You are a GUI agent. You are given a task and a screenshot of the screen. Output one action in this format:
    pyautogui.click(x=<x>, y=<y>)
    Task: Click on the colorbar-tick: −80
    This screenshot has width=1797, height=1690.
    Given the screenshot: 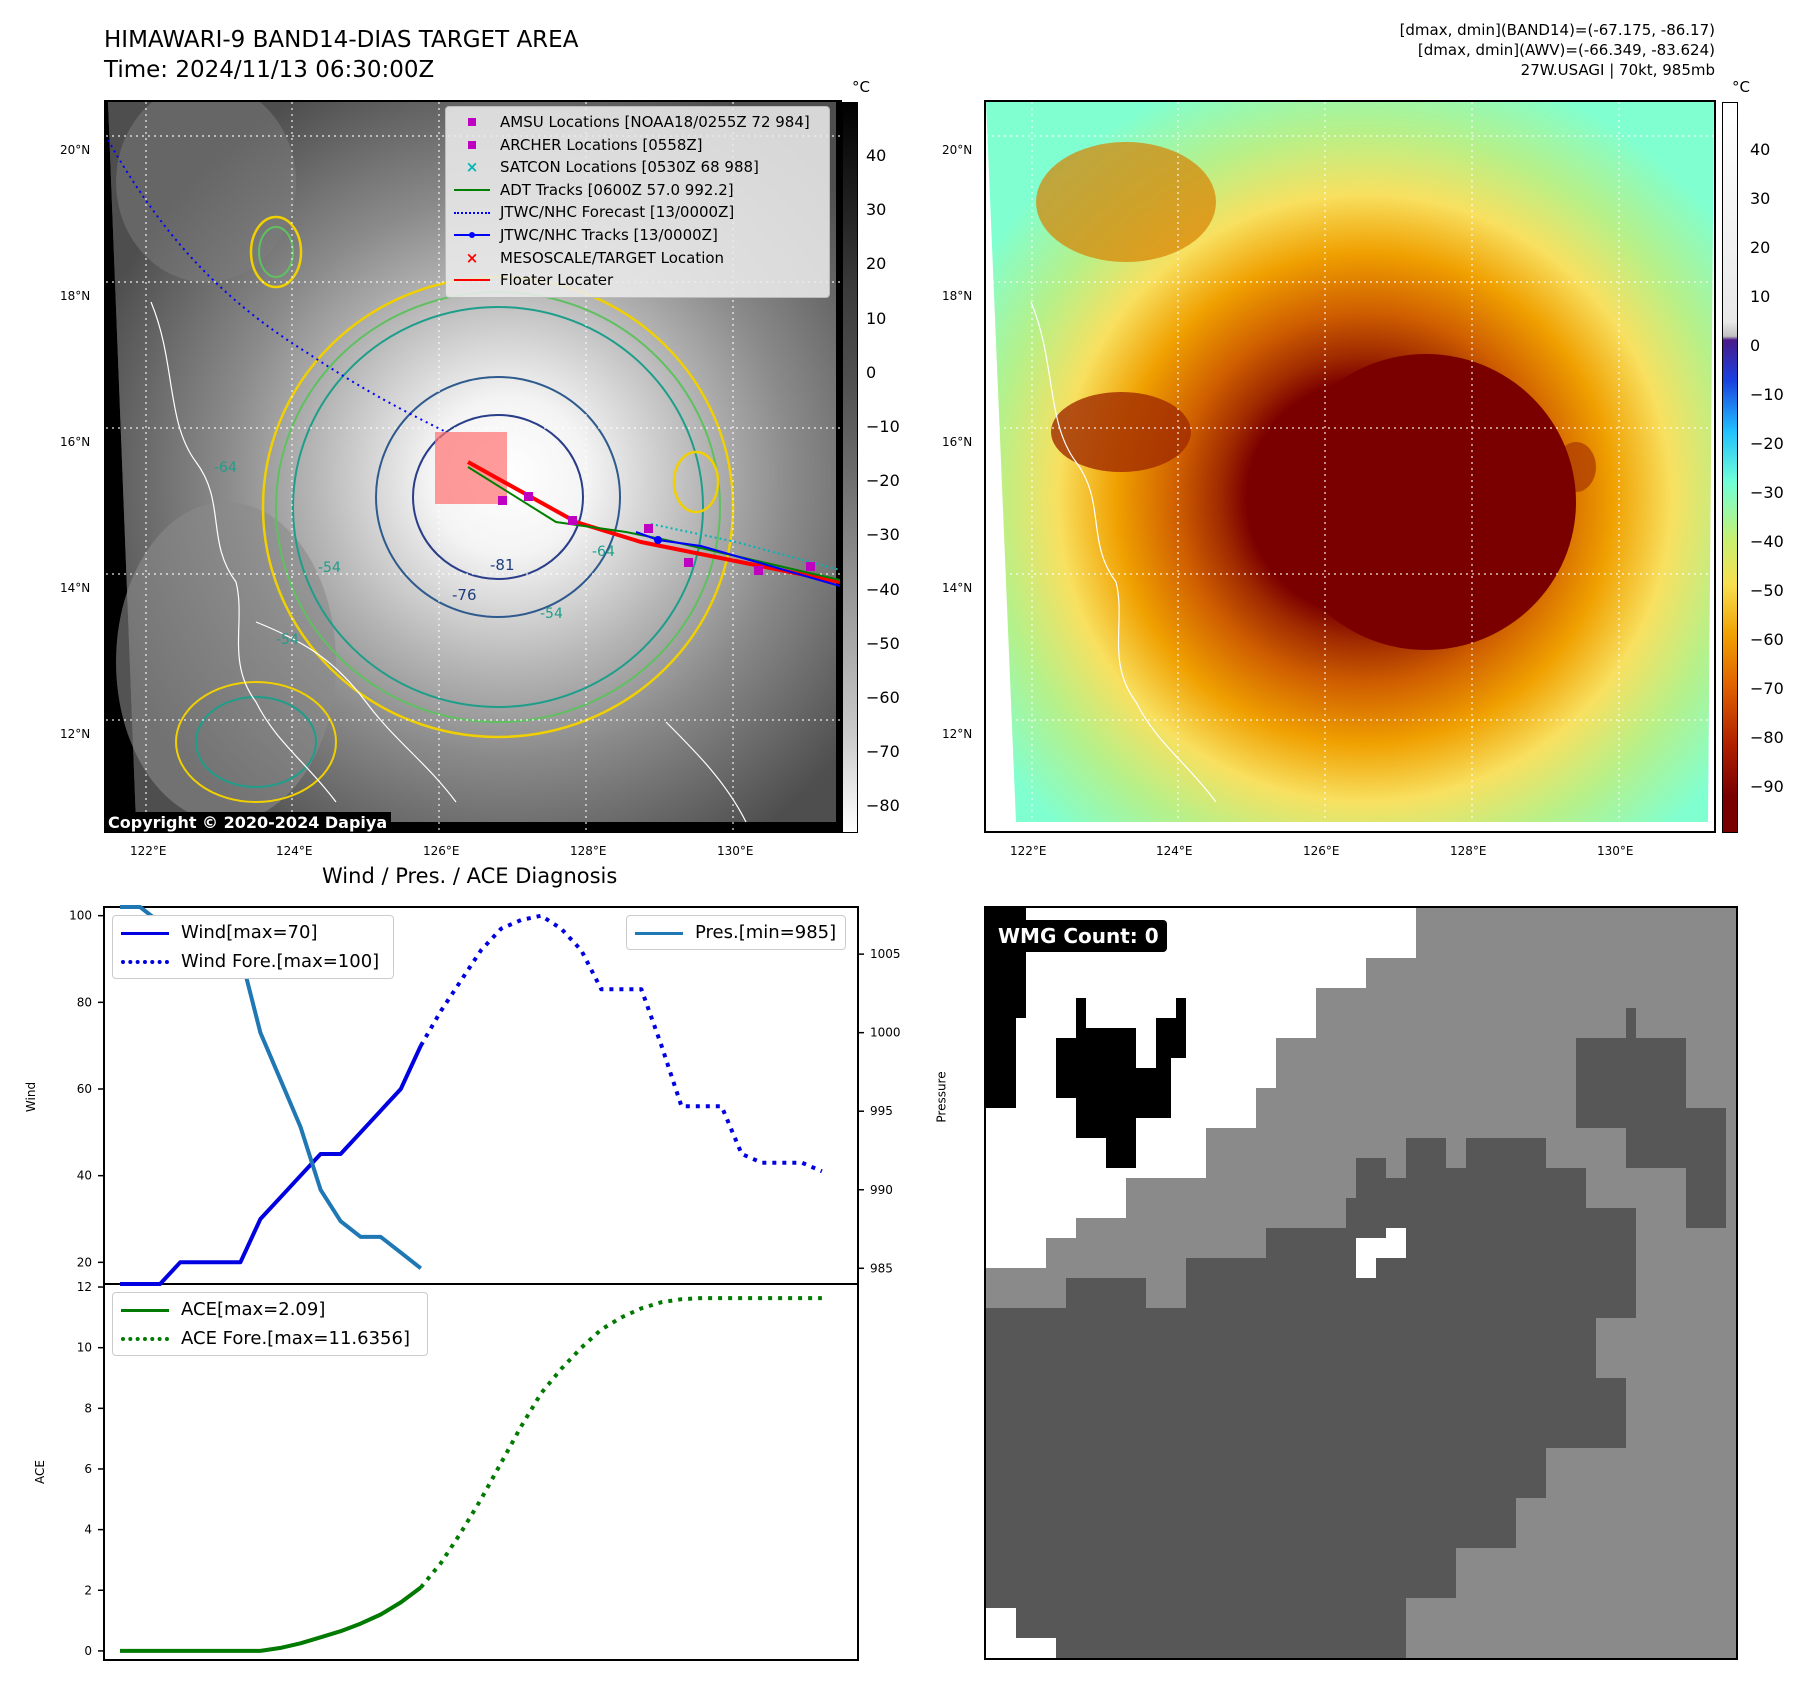 What is the action you would take?
    pyautogui.click(x=883, y=806)
    